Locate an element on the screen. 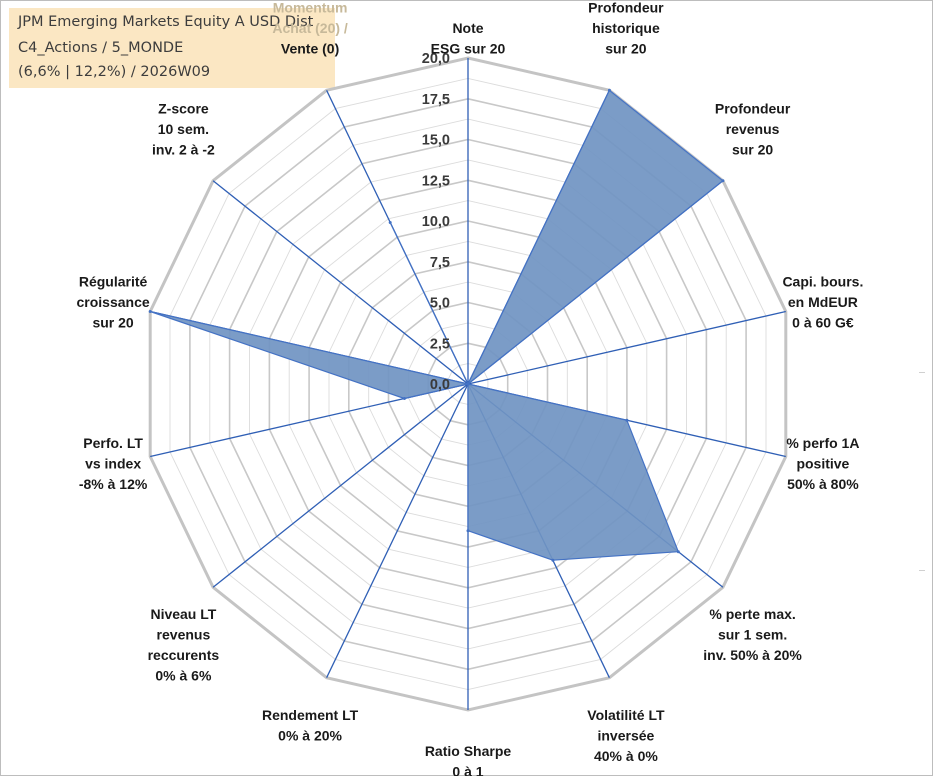 The width and height of the screenshot is (933, 776). category-label-line: historique is located at coordinates (626, 28).